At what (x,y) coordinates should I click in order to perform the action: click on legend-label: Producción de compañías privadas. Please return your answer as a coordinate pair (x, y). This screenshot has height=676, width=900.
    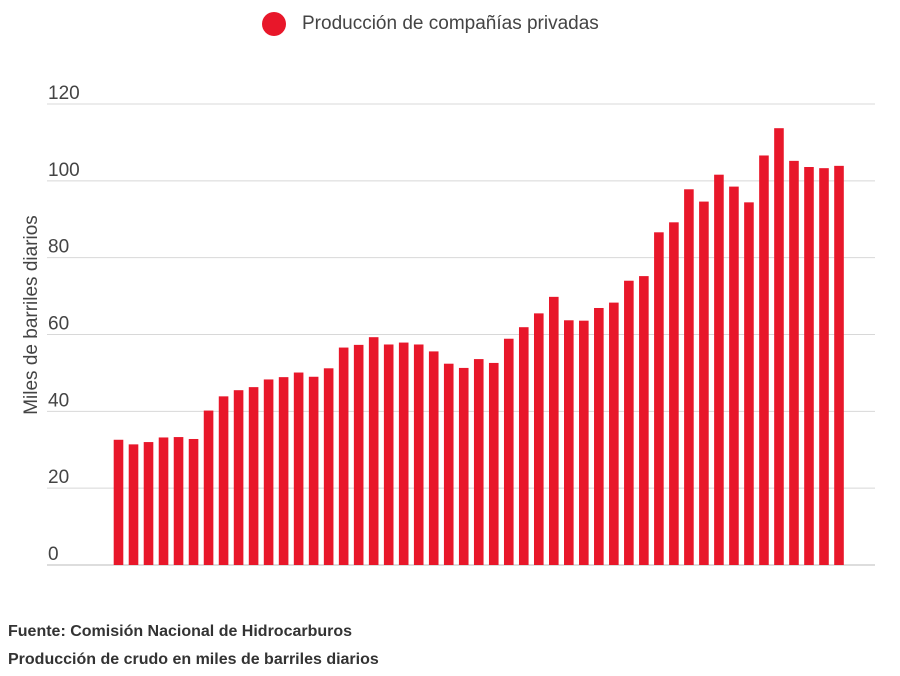
    Looking at the image, I should click on (450, 23).